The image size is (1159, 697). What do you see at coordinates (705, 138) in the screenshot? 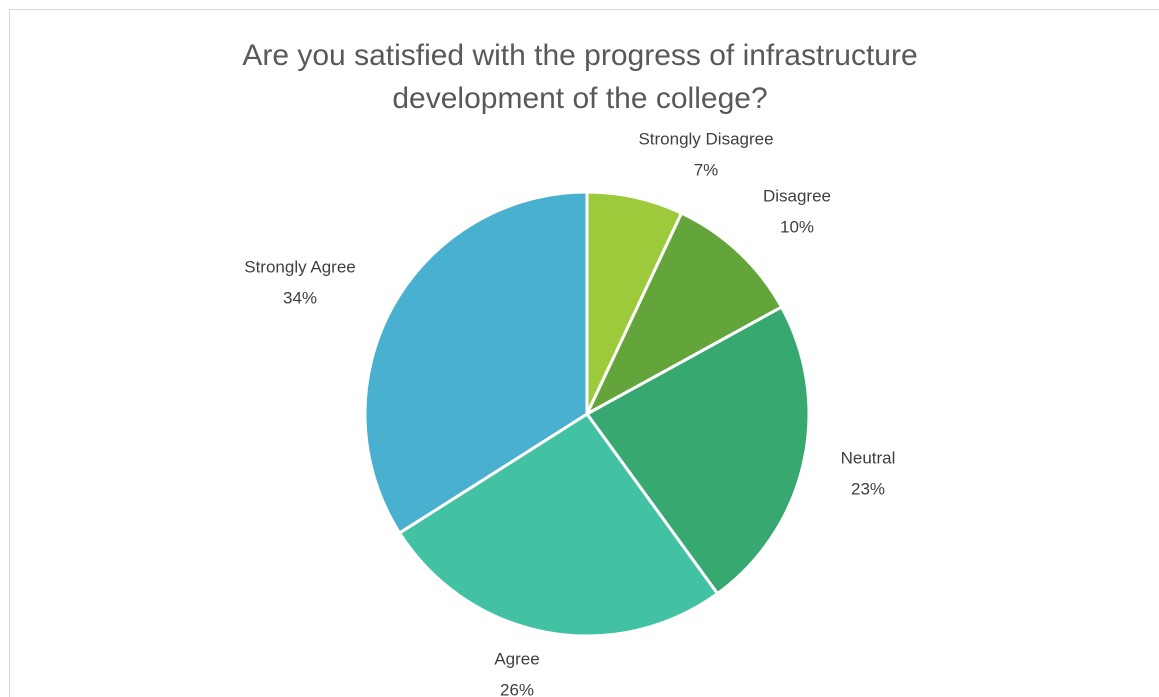
I see `slice-category-label: Strongly Disagree` at bounding box center [705, 138].